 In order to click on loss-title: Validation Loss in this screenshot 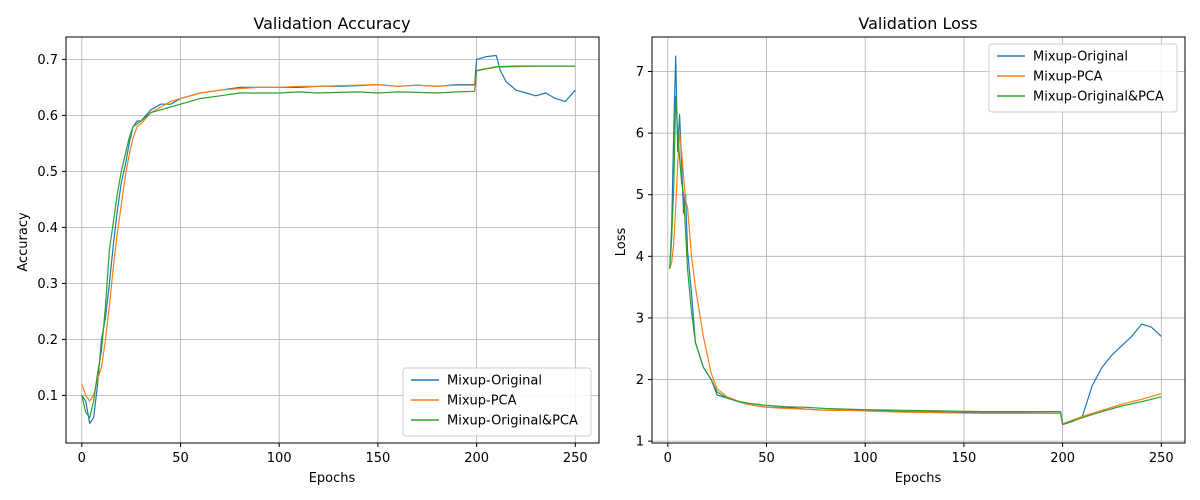, I will do `click(917, 23)`.